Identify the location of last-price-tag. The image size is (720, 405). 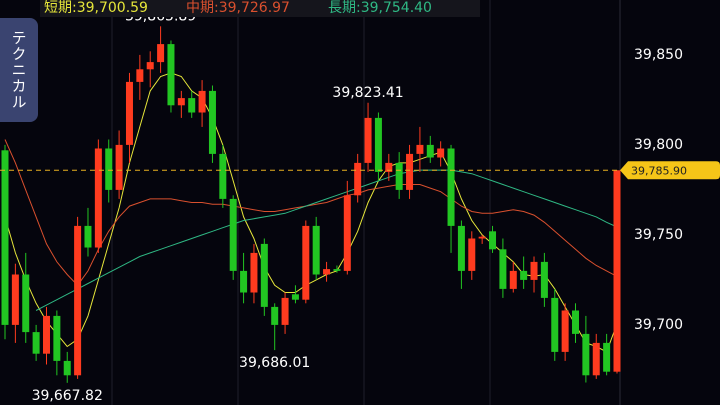
(670, 170).